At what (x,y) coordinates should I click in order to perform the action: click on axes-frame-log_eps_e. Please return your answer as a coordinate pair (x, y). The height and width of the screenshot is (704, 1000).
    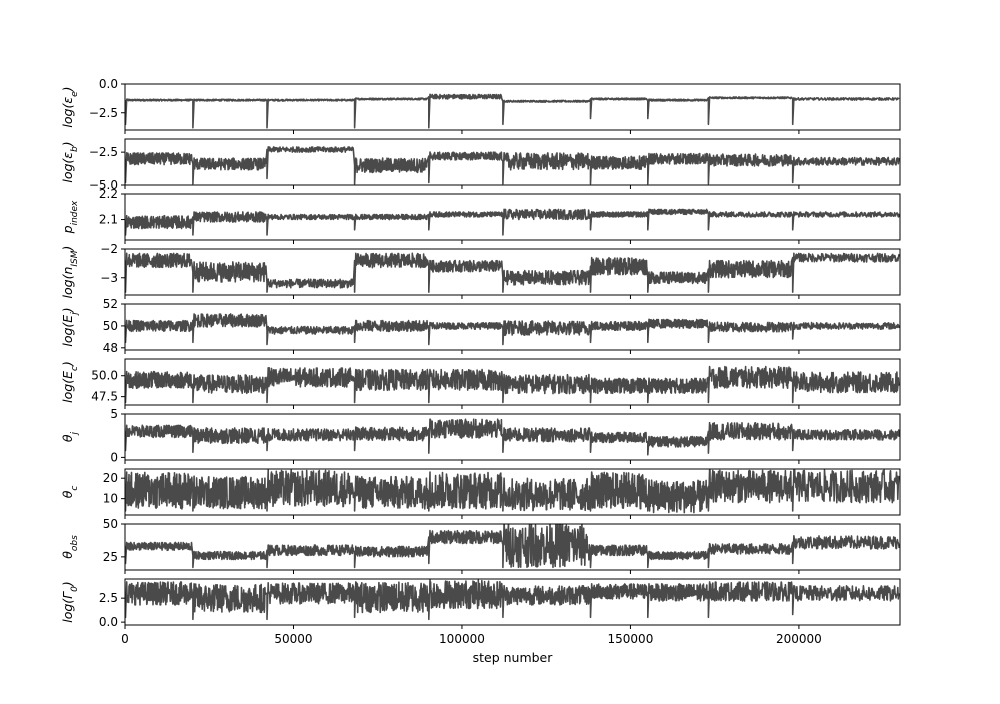
    Looking at the image, I should click on (512, 107).